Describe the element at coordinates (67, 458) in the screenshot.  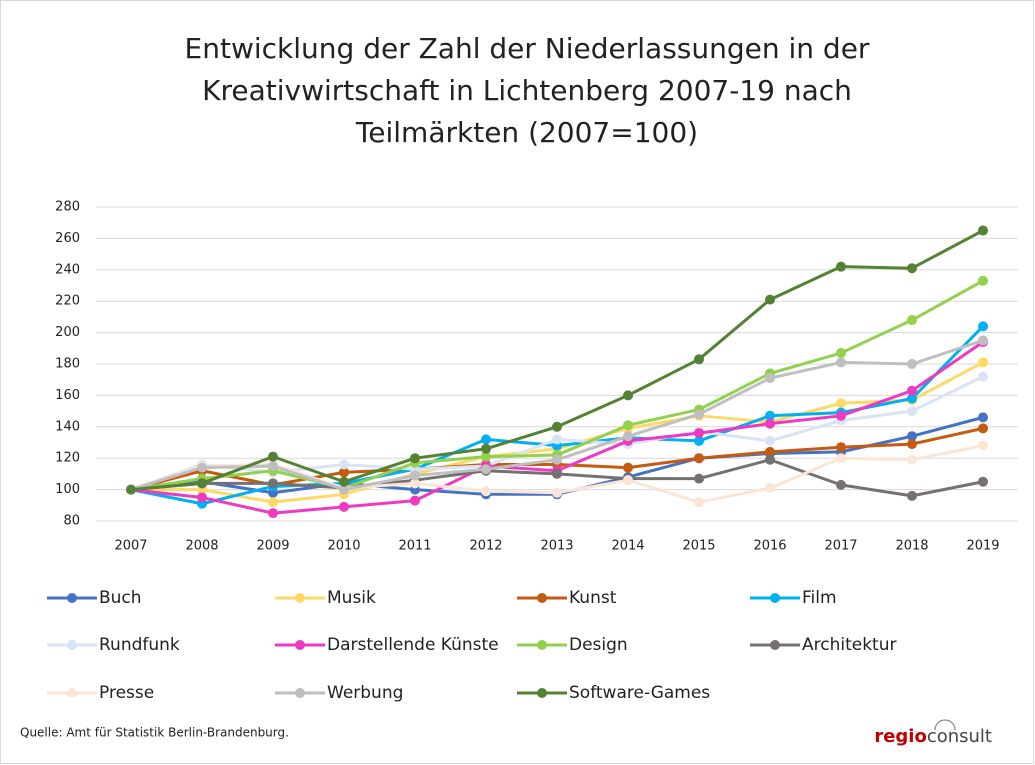
I see `y-tick-label: 120` at that location.